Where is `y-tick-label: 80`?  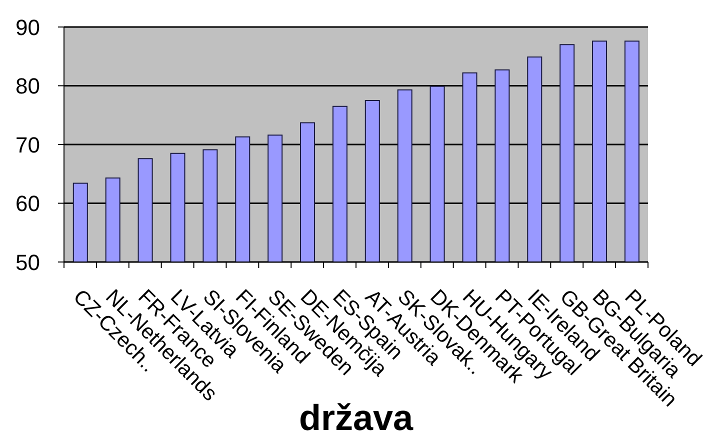 y-tick-label: 80 is located at coordinates (28, 86).